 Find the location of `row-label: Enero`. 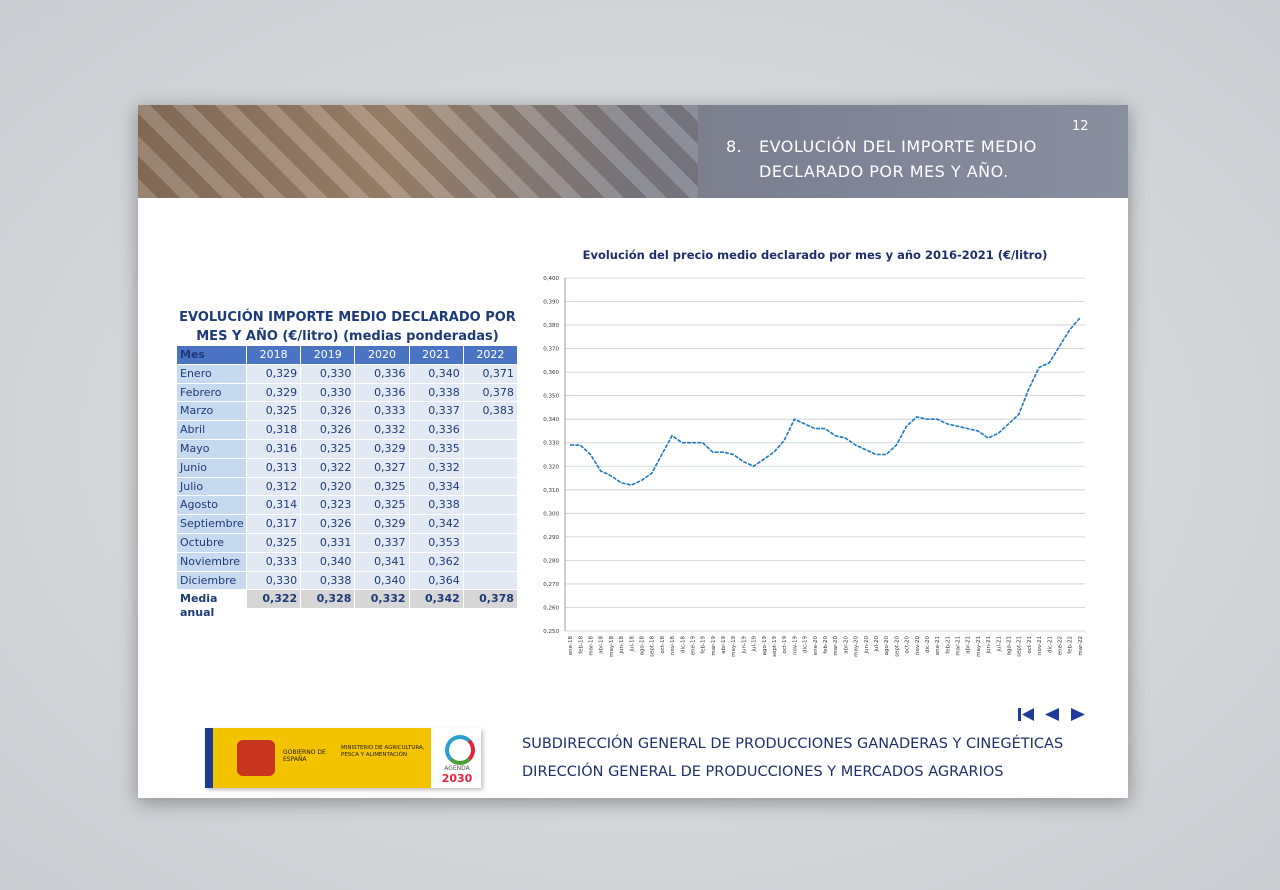

row-label: Enero is located at coordinates (212, 373).